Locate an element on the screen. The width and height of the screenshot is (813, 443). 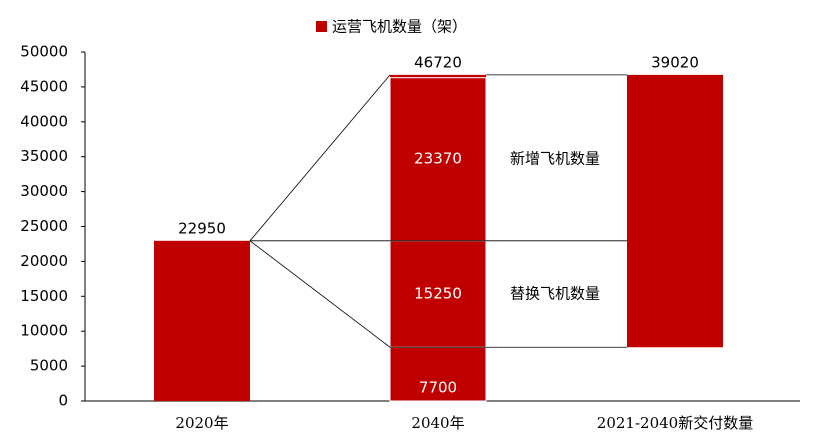
y-tick-label: 20000 is located at coordinates (44, 261).